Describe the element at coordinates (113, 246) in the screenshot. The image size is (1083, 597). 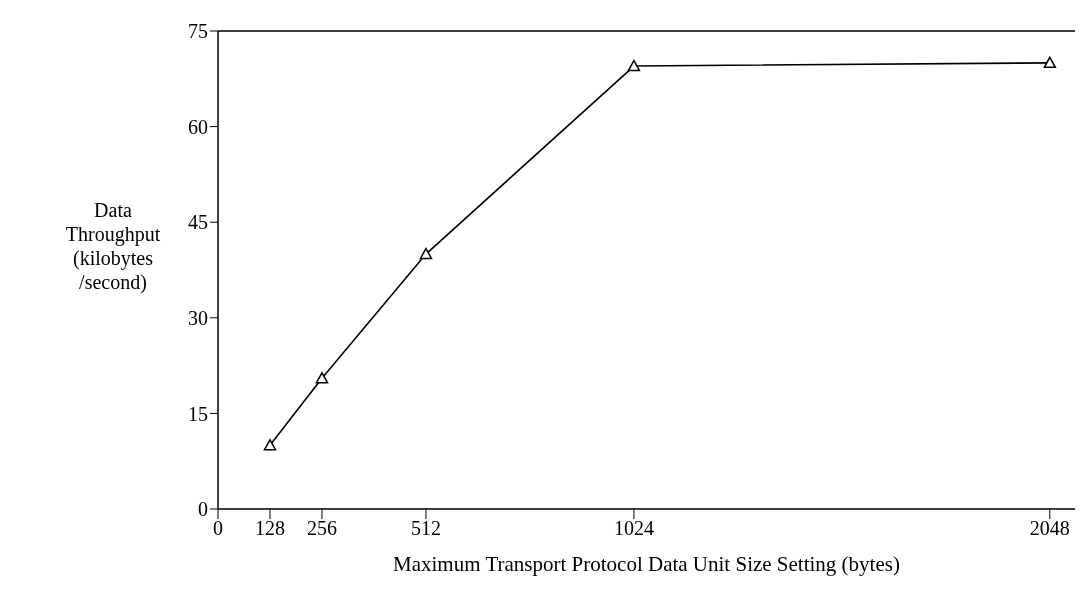
I see `y-axis-title: Data Throughput (kilobytes /second)` at that location.